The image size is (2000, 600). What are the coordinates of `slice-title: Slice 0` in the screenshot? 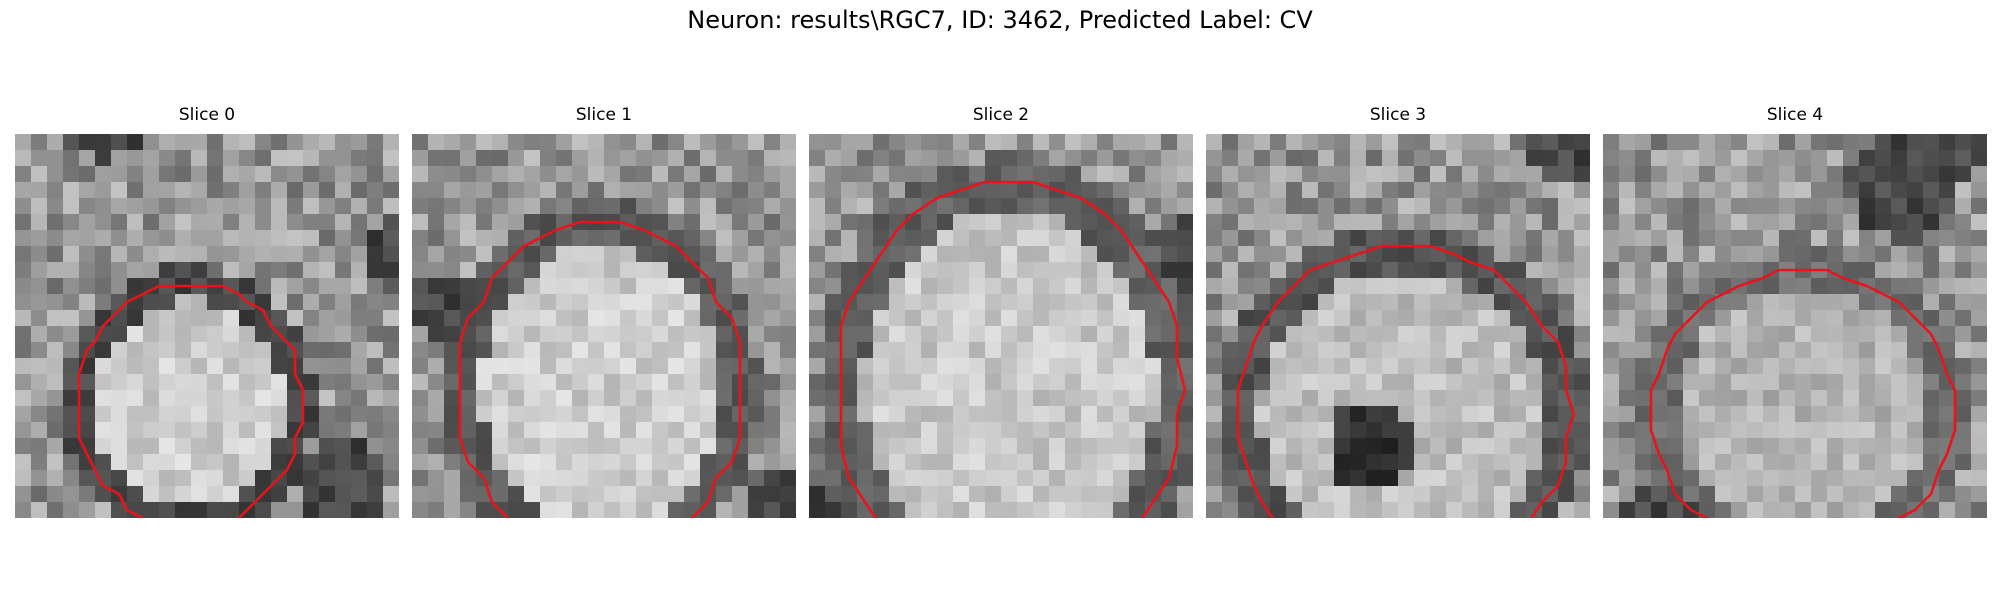 It's located at (207, 115).